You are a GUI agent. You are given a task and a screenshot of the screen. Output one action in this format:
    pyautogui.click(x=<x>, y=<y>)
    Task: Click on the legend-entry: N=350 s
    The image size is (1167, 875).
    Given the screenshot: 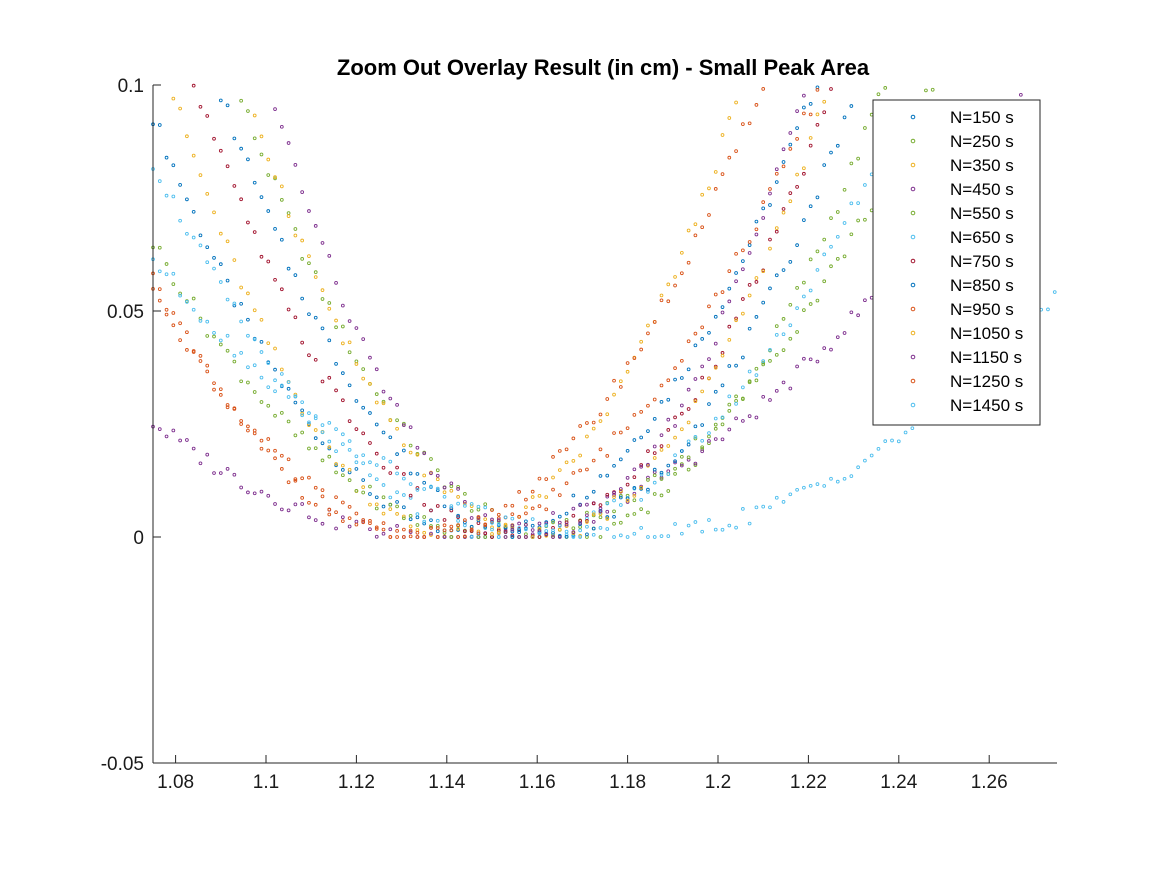 What is the action you would take?
    pyautogui.click(x=982, y=165)
    